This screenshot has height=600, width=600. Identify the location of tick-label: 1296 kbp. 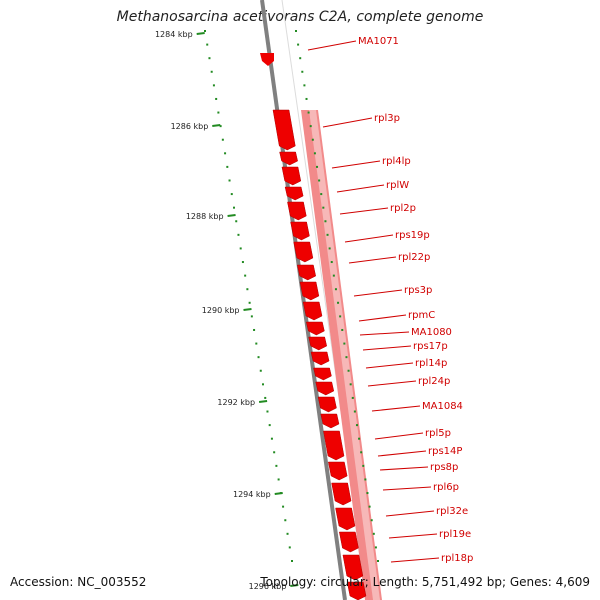
(268, 586).